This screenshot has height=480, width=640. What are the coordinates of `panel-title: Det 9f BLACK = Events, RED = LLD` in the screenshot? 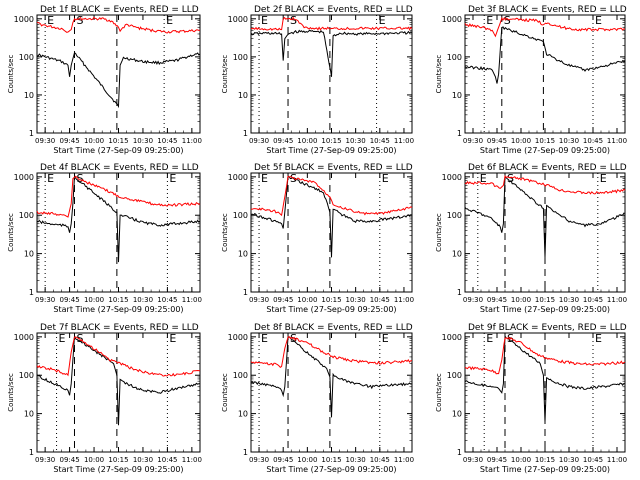 It's located at (547, 328).